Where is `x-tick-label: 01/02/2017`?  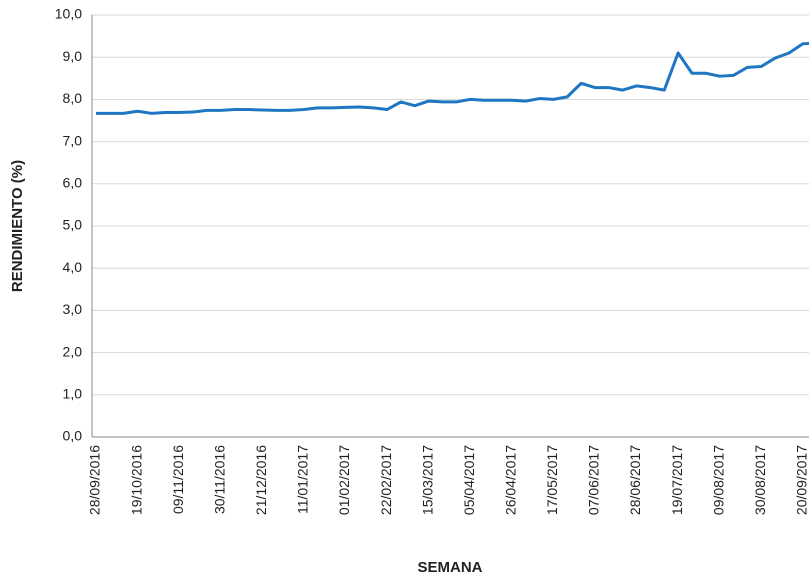 x-tick-label: 01/02/2017 is located at coordinates (344, 480).